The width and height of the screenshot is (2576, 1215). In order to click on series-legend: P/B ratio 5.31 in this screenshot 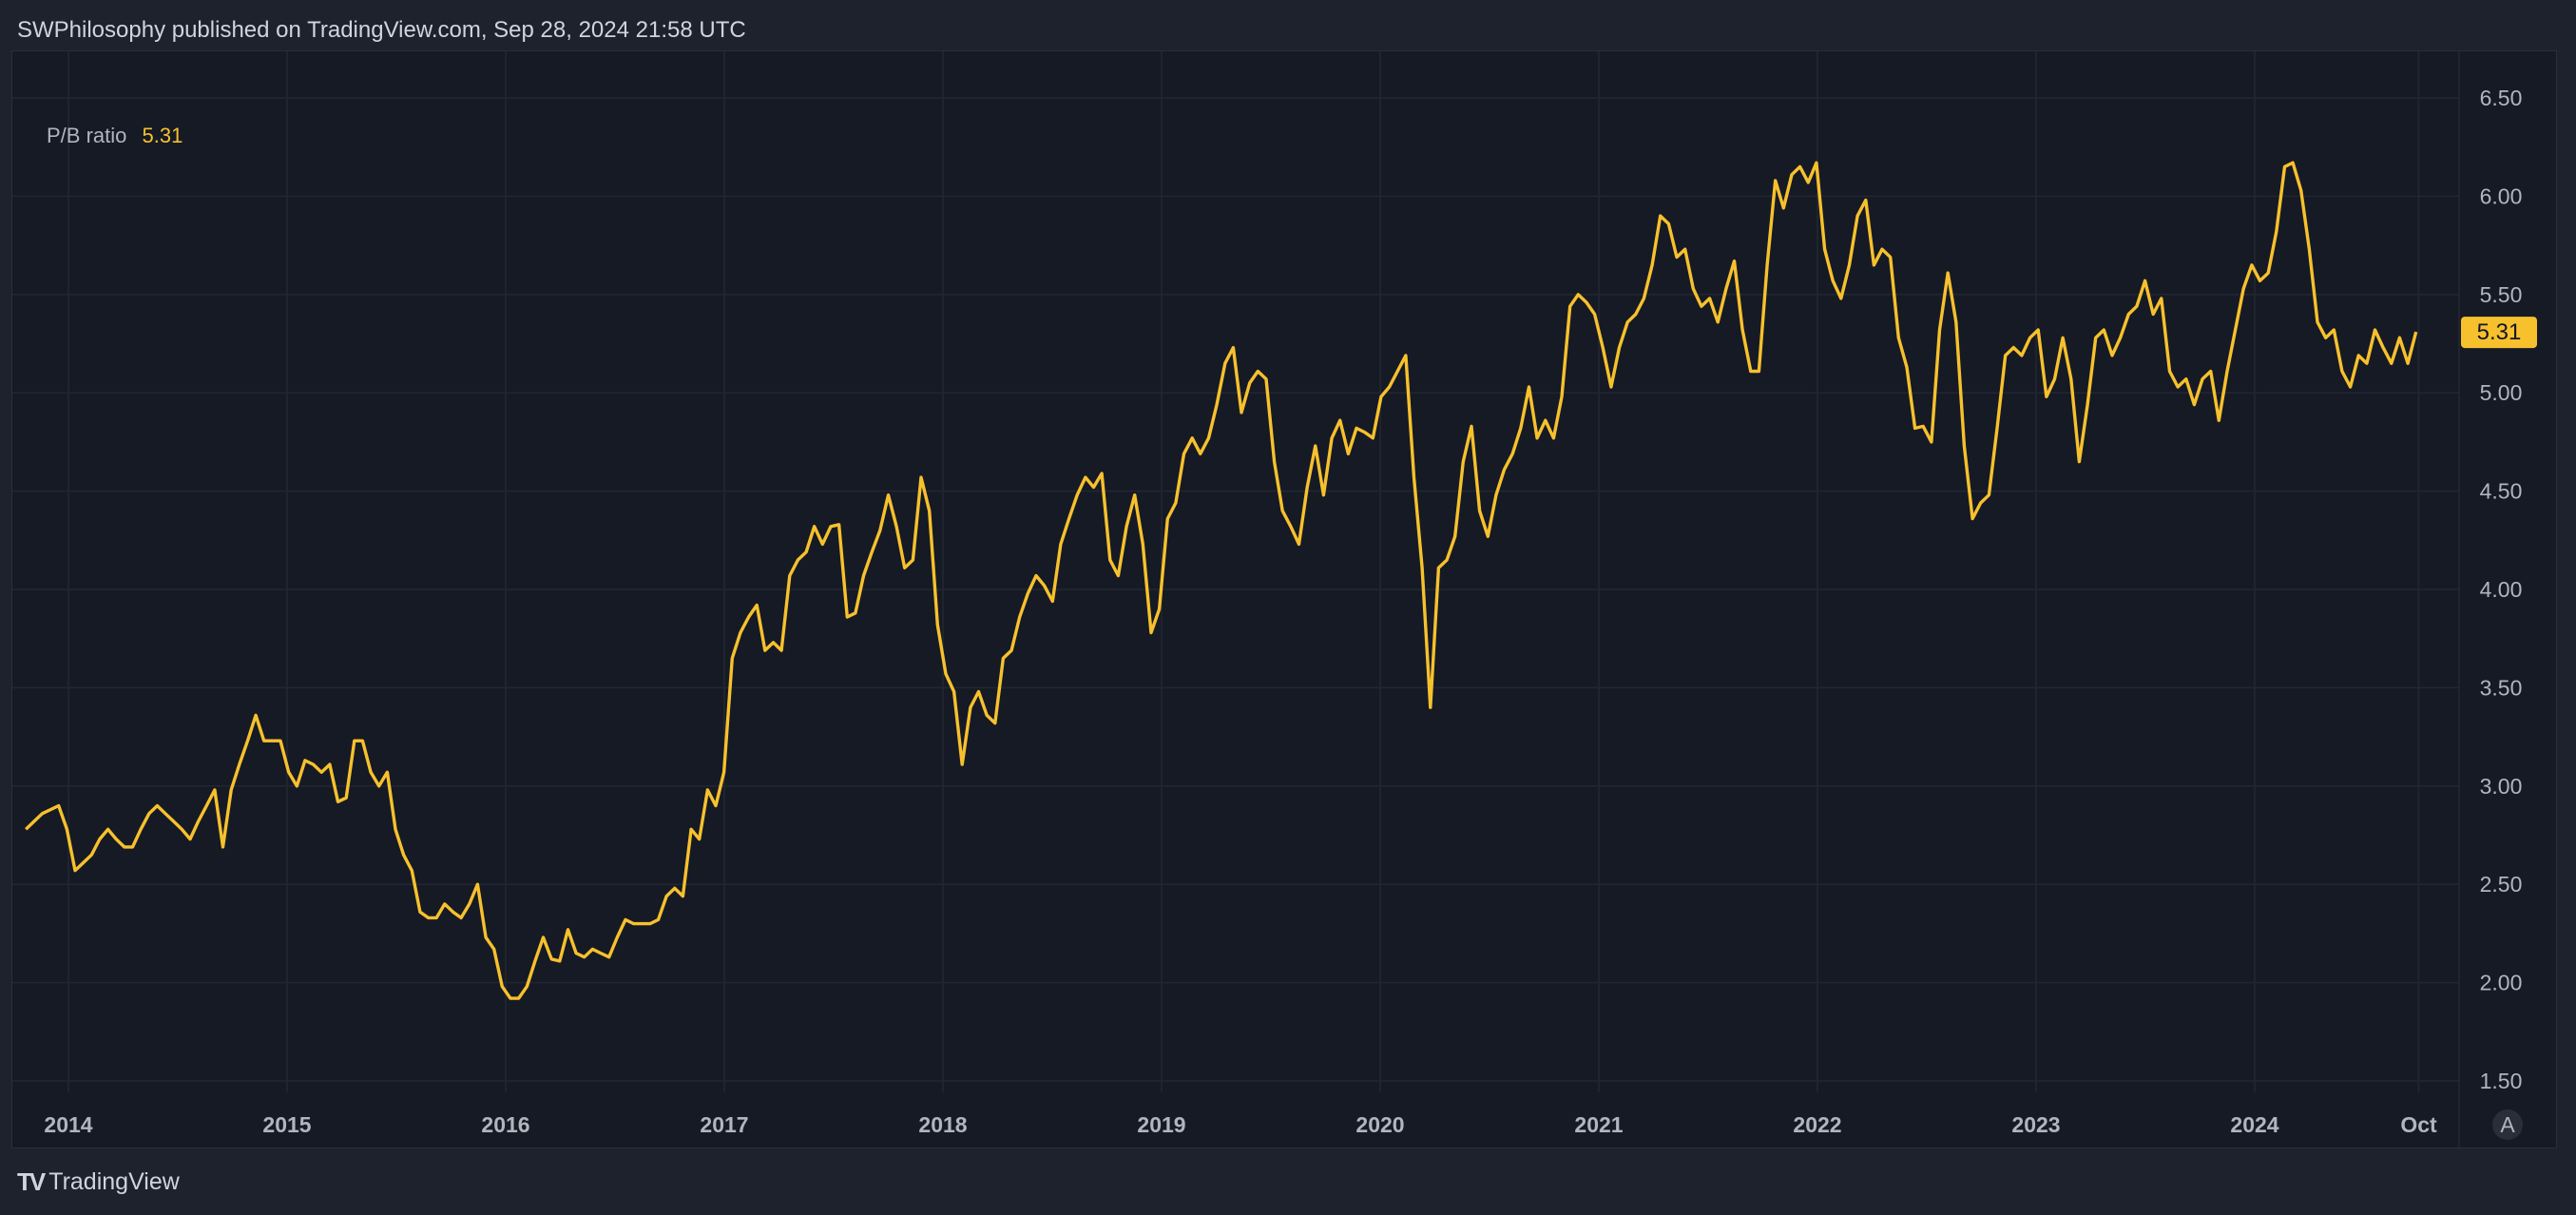, I will do `click(115, 136)`.